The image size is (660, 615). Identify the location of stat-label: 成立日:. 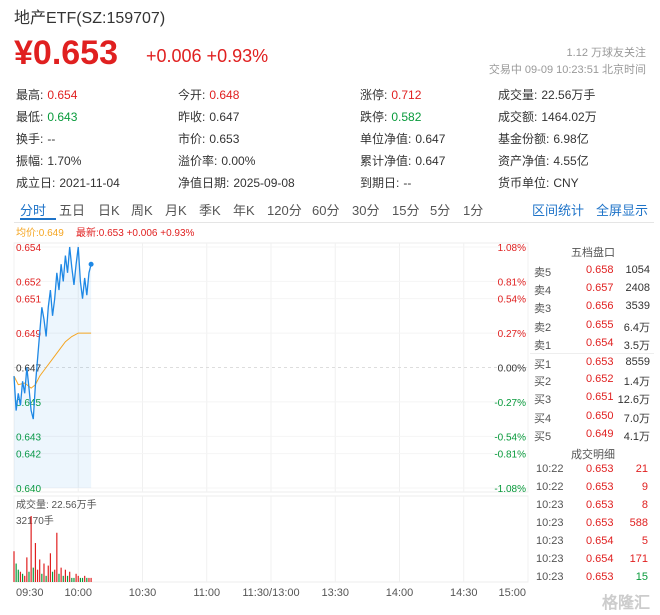
(36, 183).